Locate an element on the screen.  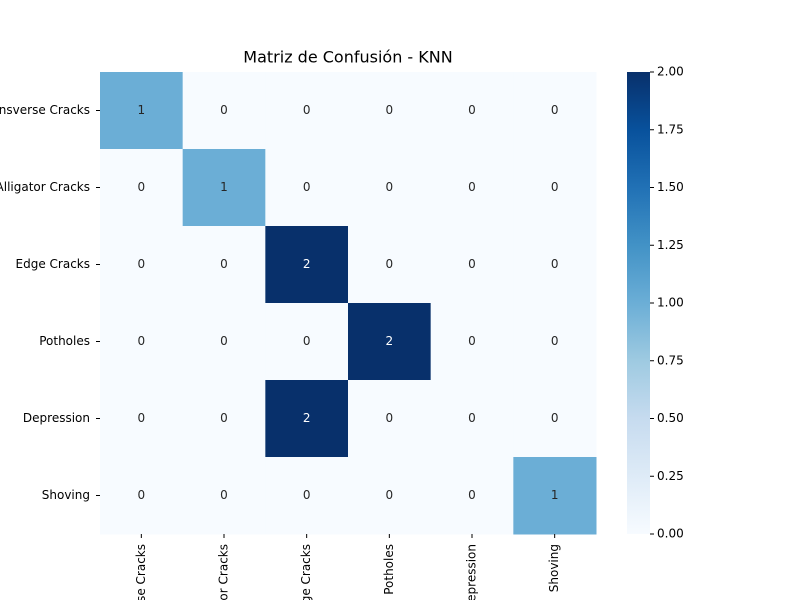
y-tick-label: Transverse Cracks is located at coordinates (45, 110).